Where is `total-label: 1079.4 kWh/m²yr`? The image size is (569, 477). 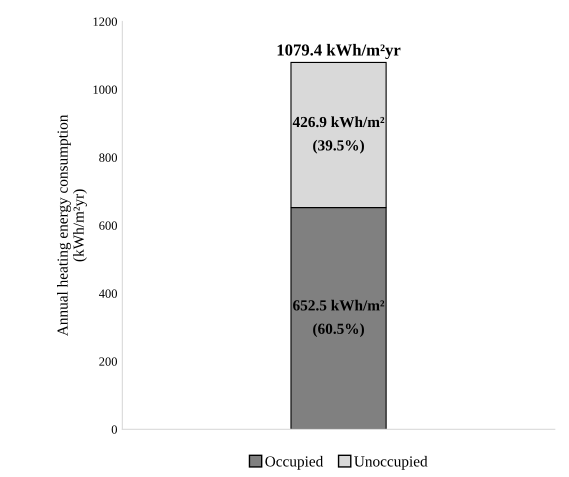
total-label: 1079.4 kWh/m²yr is located at coordinates (339, 52).